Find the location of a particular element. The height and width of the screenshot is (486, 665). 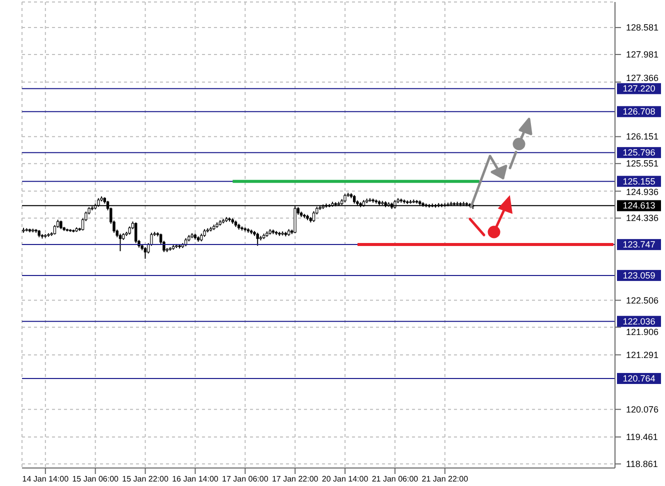

y-tick-label: 121.291 is located at coordinates (642, 355).